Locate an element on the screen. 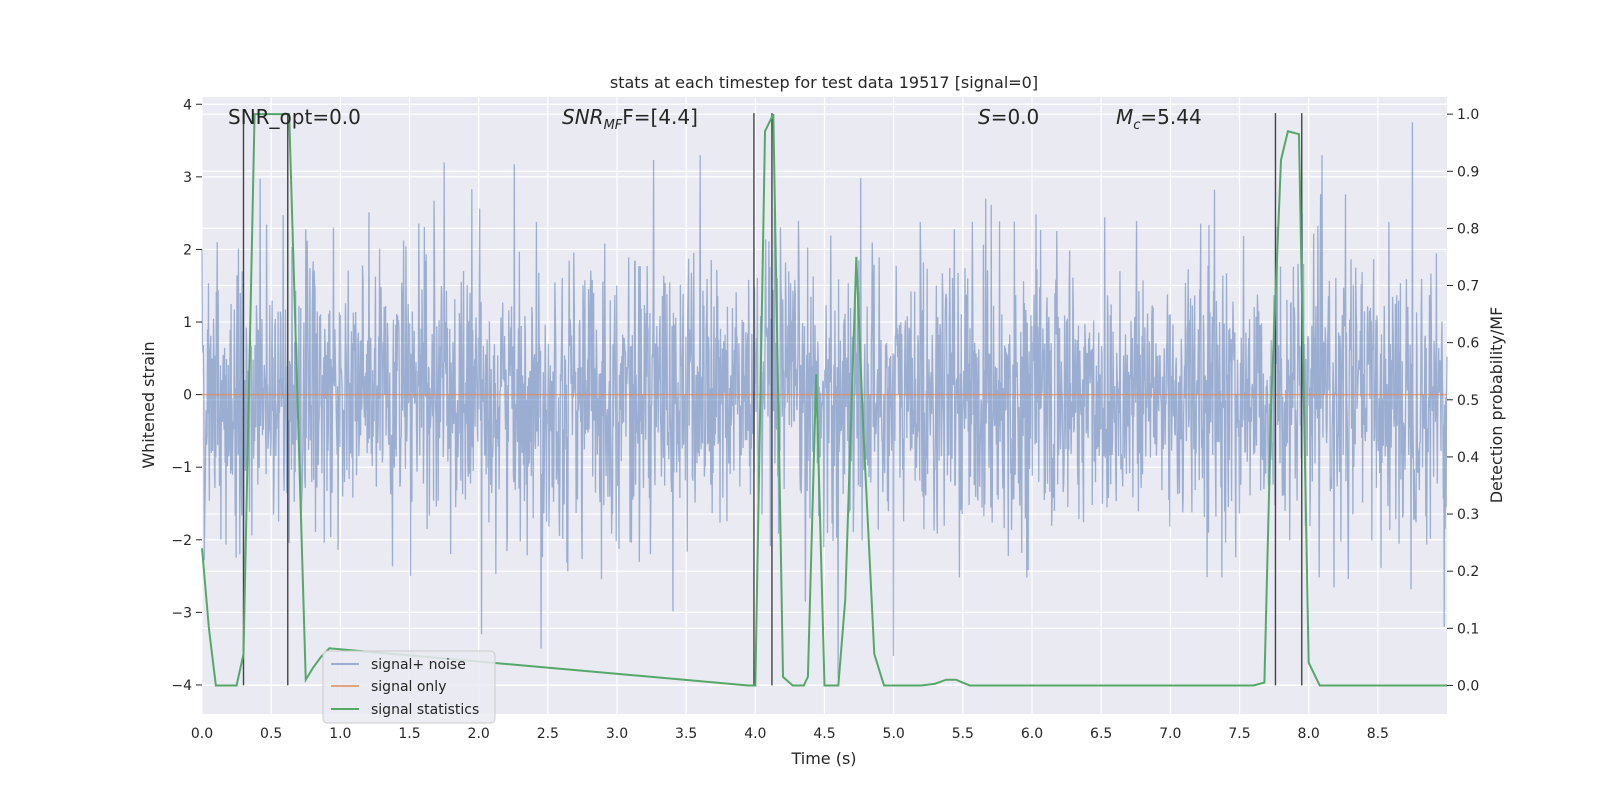 This screenshot has width=1600, height=800. legend-box is located at coordinates (409, 687).